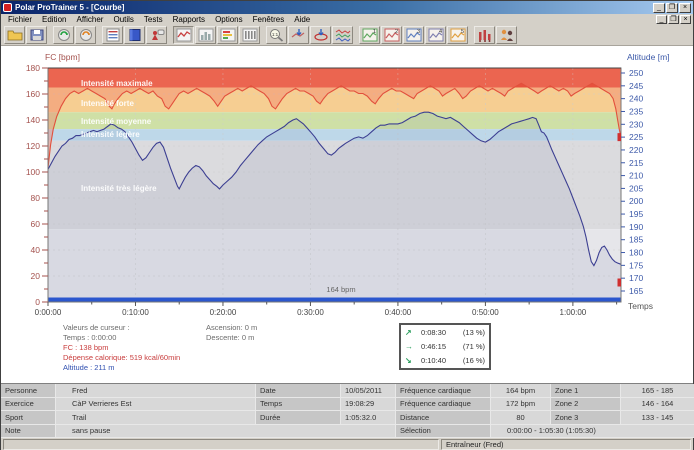  What do you see at coordinates (506, 35) in the screenshot?
I see `toolbar-trainer-button` at bounding box center [506, 35].